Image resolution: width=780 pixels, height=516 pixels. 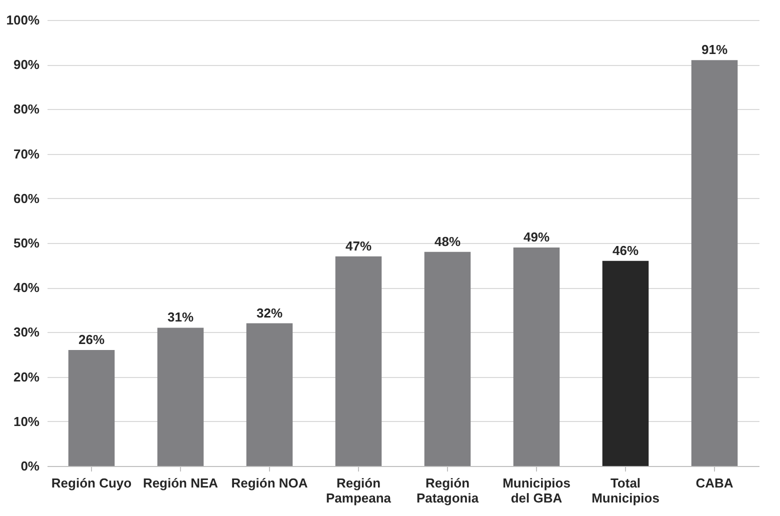 I want to click on y-tick-label: 50%, so click(x=26, y=243).